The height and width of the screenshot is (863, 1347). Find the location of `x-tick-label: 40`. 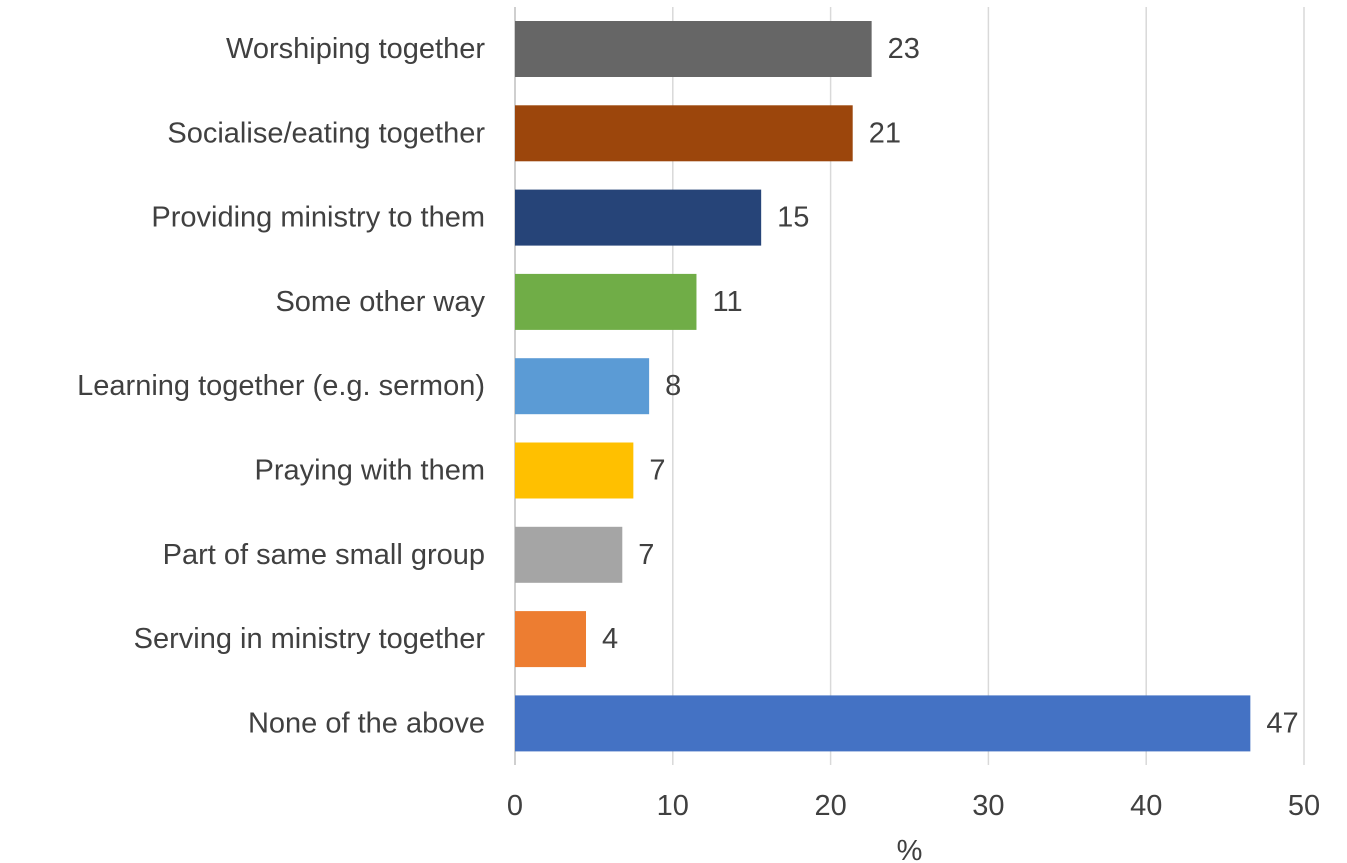

x-tick-label: 40 is located at coordinates (1146, 806).